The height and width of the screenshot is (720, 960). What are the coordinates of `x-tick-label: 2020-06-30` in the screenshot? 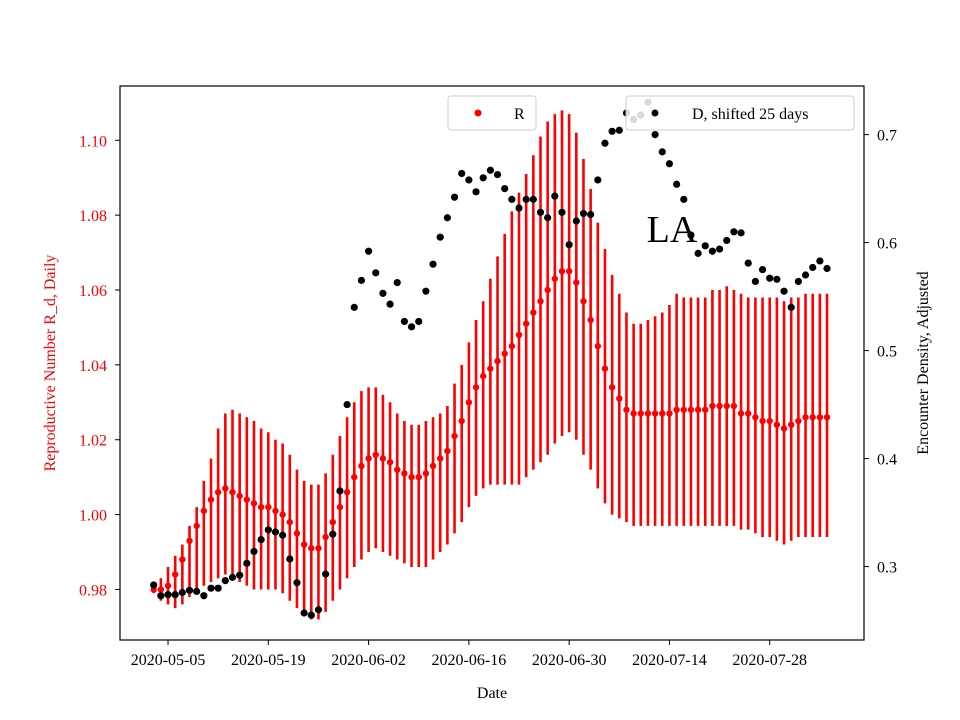 It's located at (569, 660).